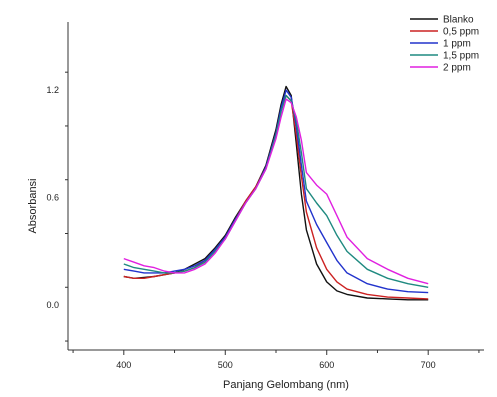 This screenshot has height=397, width=497. Describe the element at coordinates (33, 205) in the screenshot. I see `y-axis-title: Absorbansi` at that location.